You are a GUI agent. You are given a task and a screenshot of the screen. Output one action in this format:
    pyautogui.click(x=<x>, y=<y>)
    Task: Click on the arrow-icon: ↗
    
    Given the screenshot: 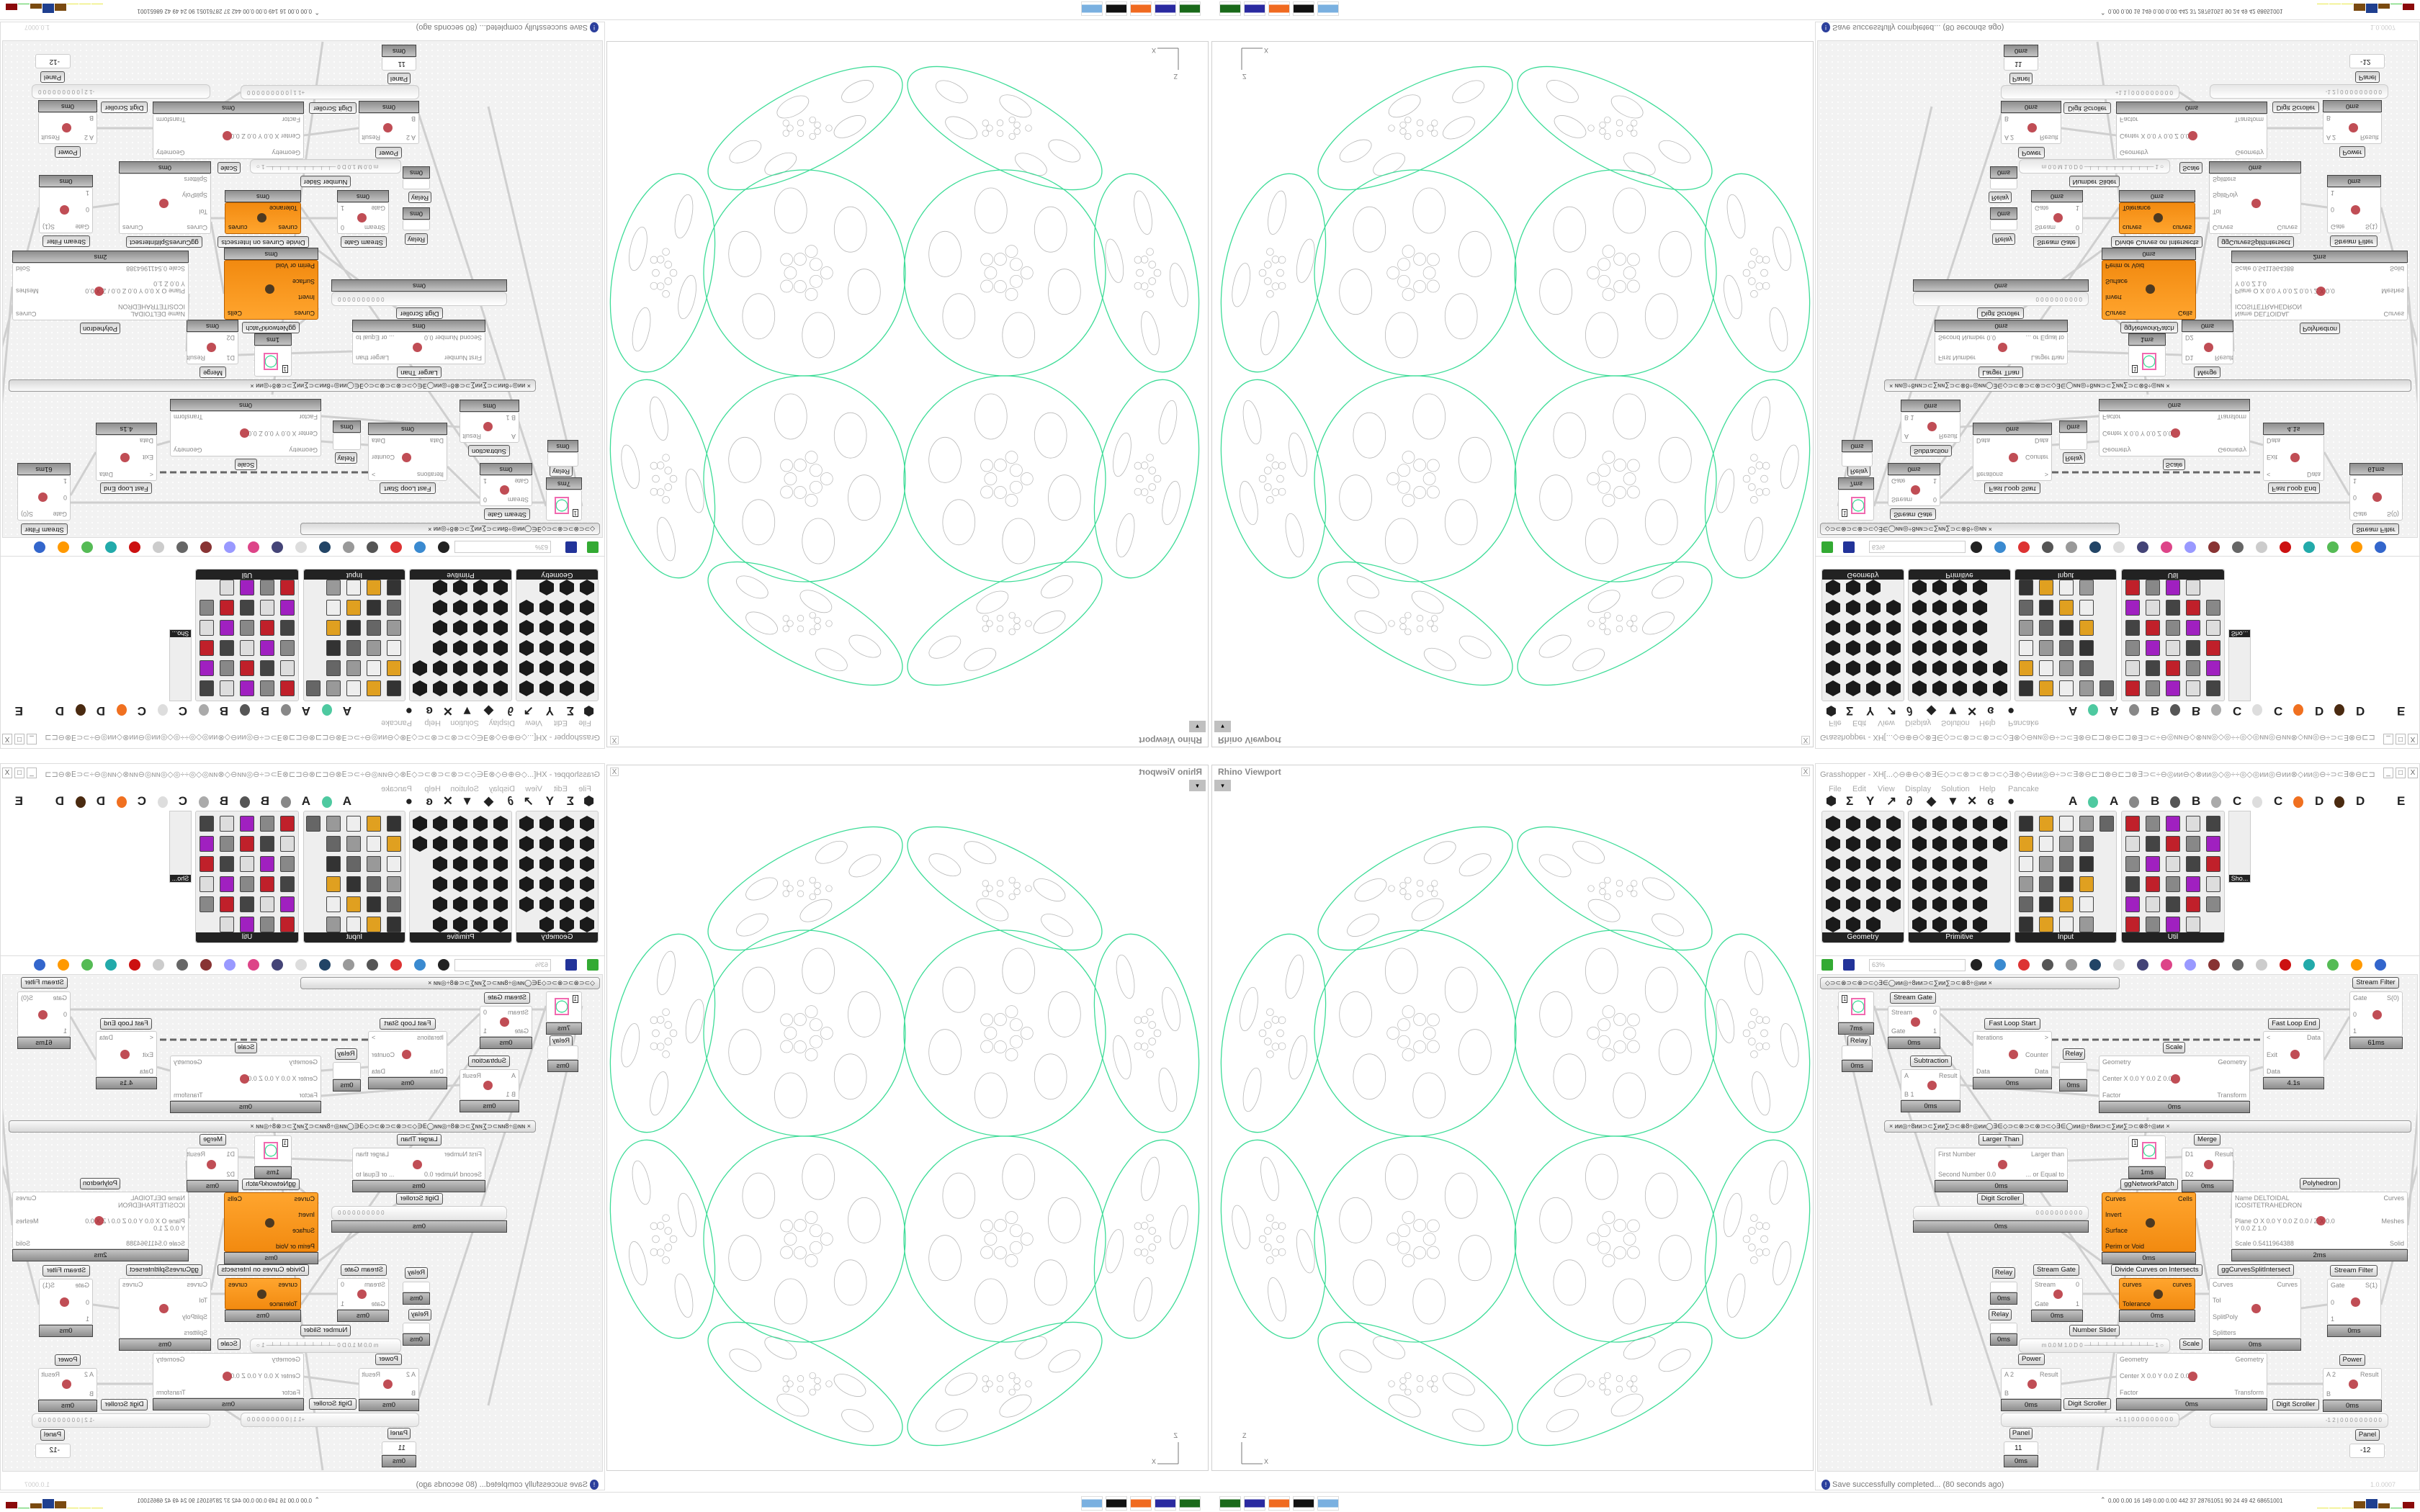 What is the action you would take?
    pyautogui.click(x=528, y=801)
    